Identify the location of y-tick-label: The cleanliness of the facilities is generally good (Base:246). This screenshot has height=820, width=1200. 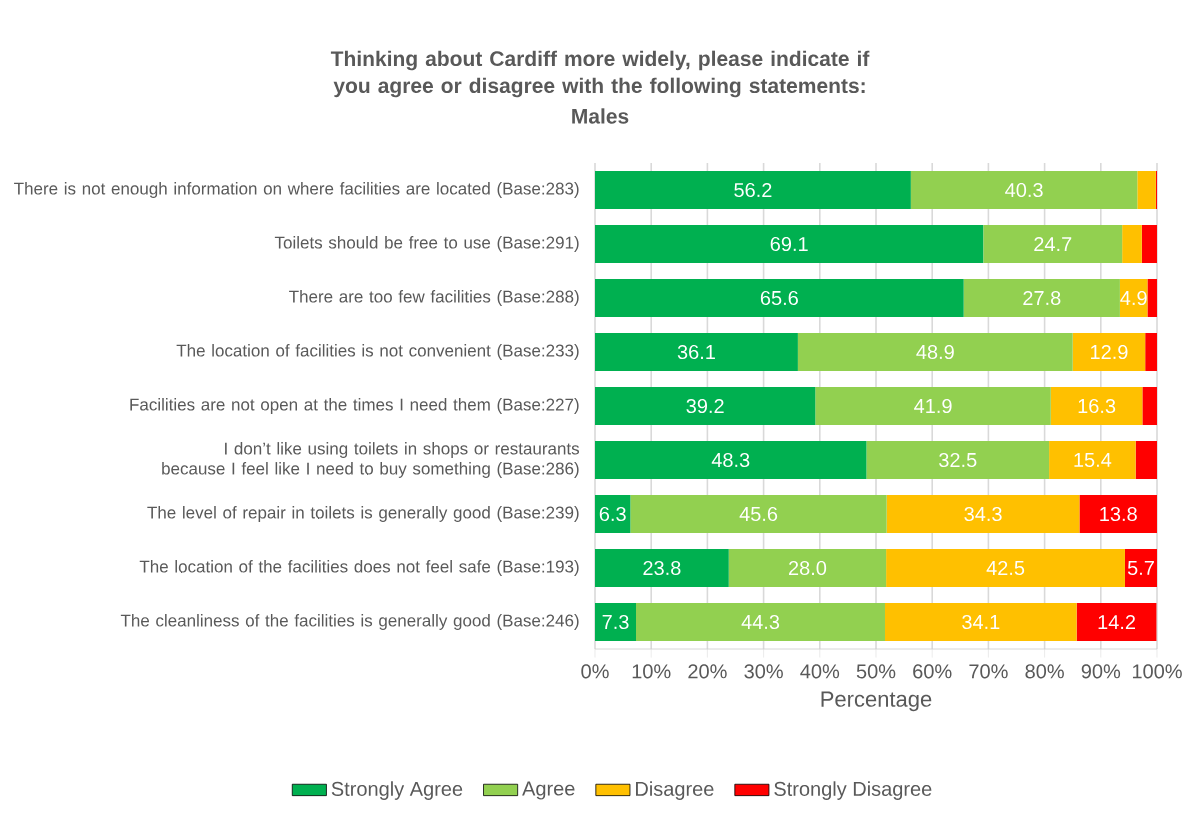
(349, 622).